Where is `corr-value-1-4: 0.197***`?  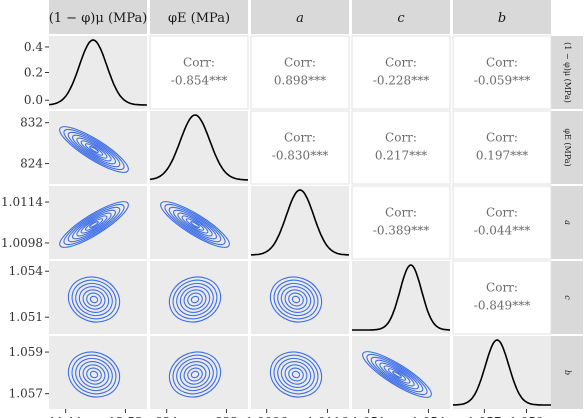
corr-value-1-4: 0.197*** is located at coordinates (502, 156).